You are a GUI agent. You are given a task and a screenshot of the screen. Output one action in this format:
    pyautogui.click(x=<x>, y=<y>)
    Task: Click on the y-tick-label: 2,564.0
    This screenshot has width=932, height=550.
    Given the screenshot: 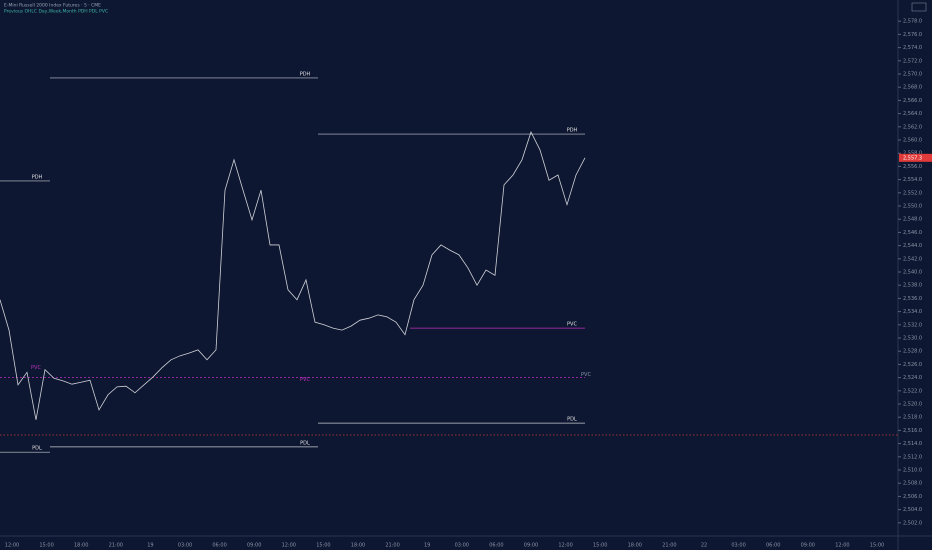 What is the action you would take?
    pyautogui.click(x=912, y=114)
    